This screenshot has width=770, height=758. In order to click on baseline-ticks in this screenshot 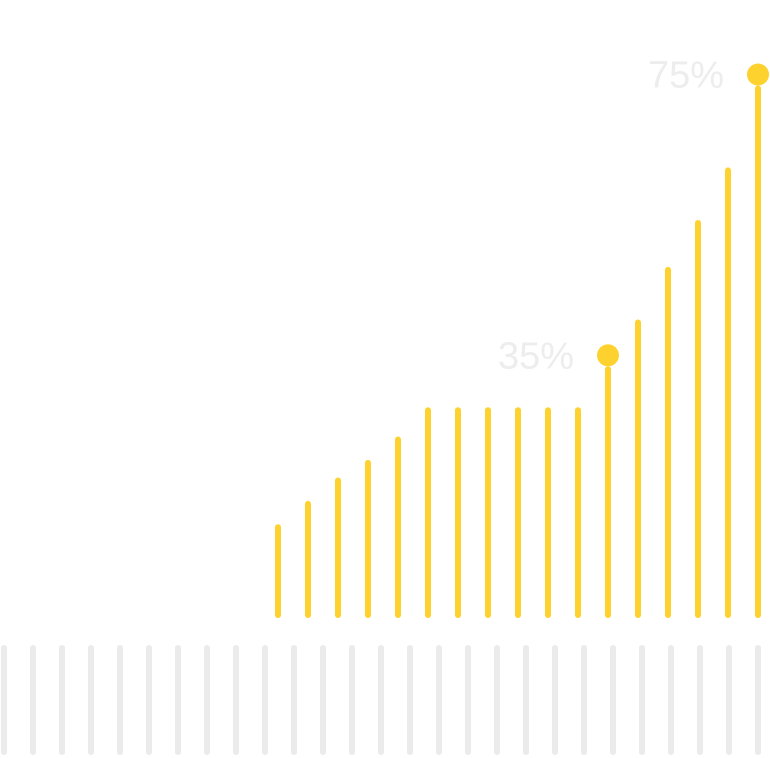, I will do `click(381, 700)`.